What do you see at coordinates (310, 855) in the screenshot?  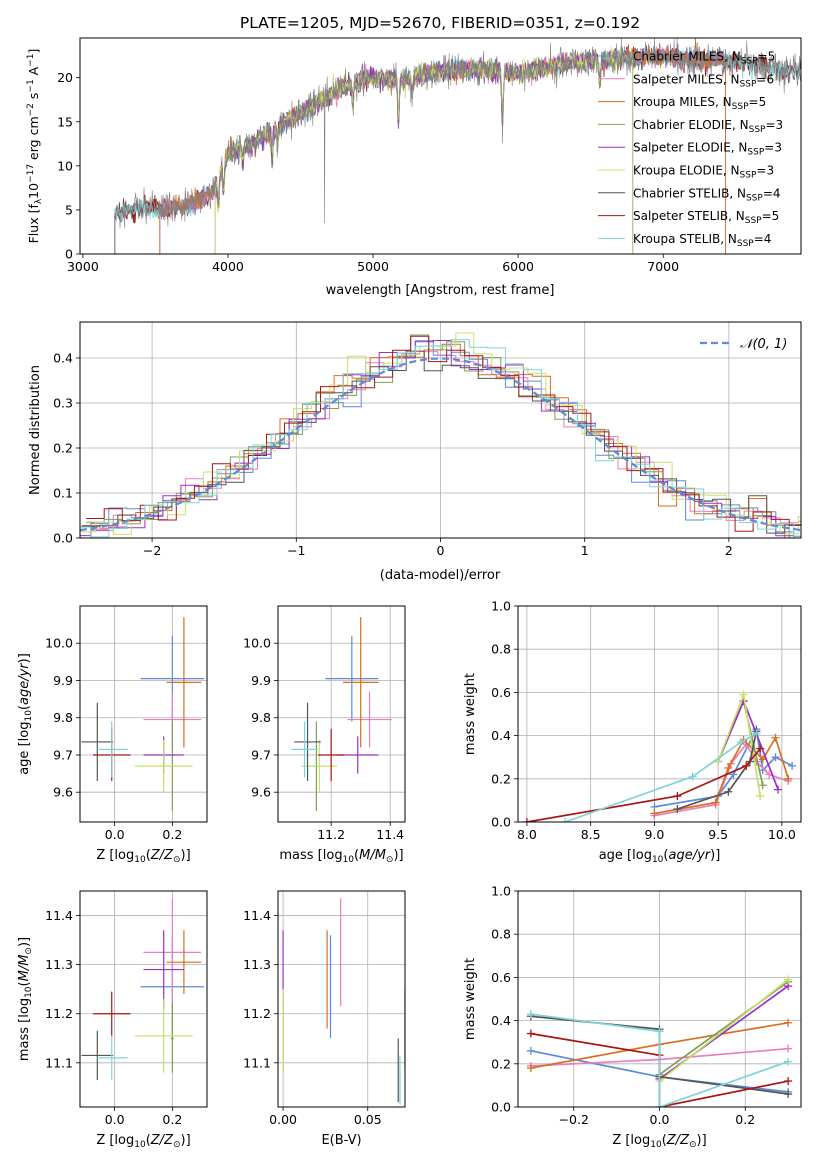 I see `text-span: mass [log` at bounding box center [310, 855].